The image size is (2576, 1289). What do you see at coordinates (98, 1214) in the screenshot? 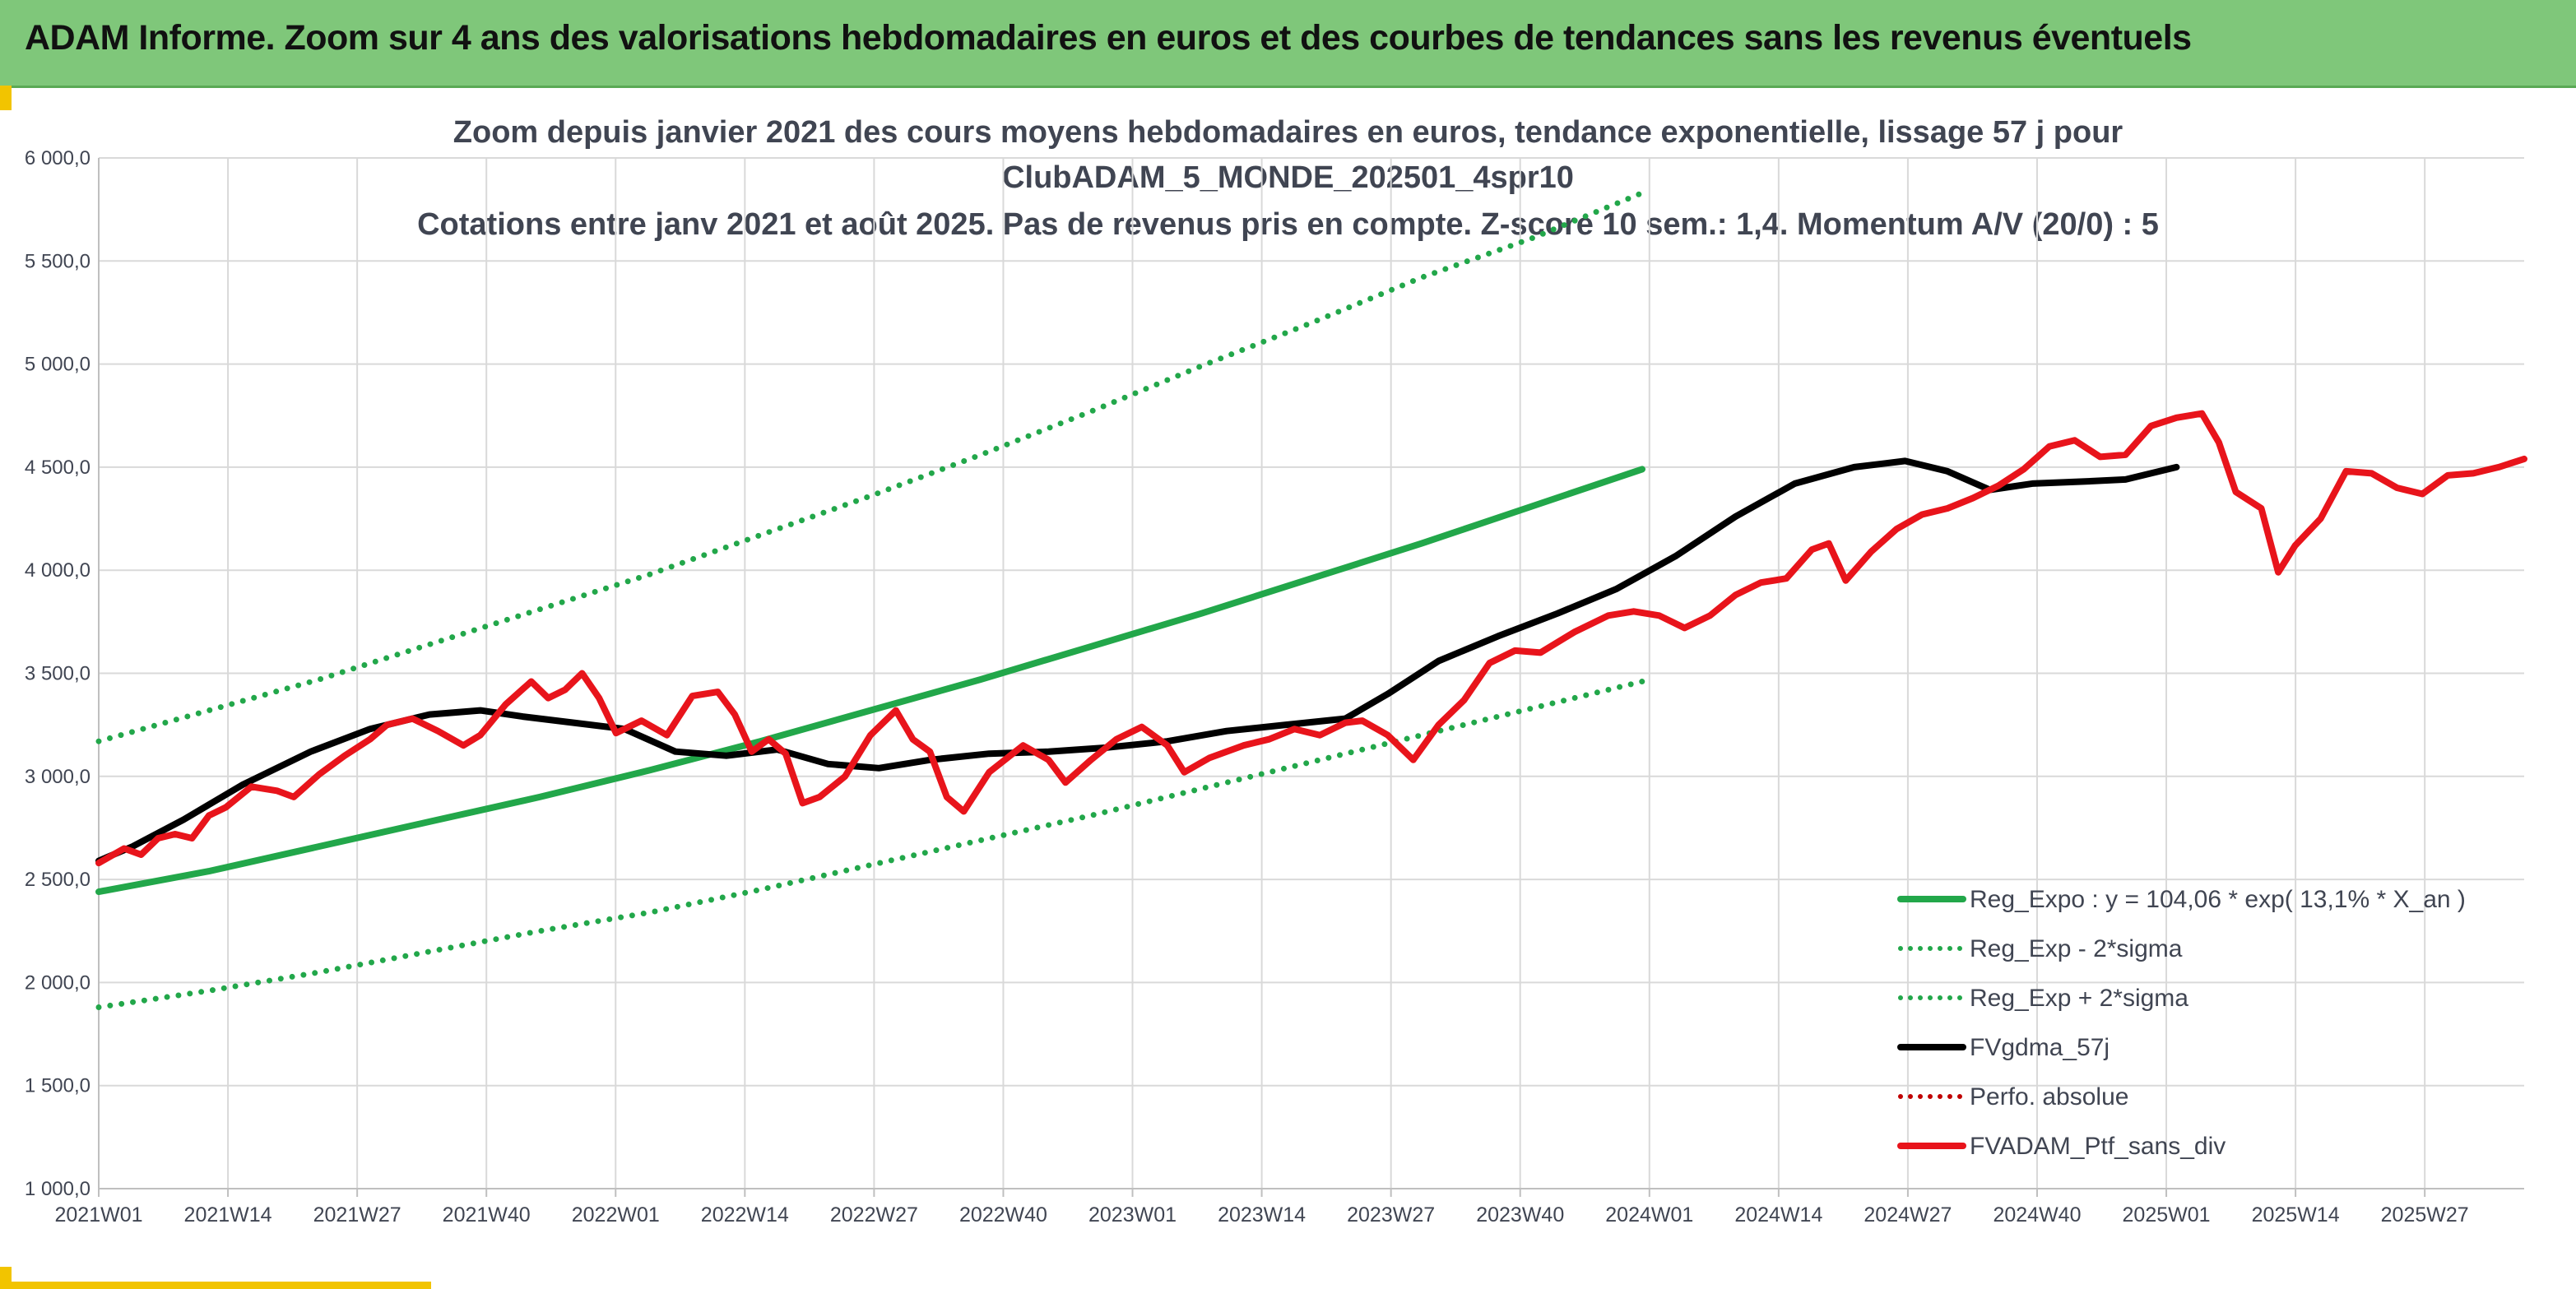
I see `x-tick-label: 2021W01` at bounding box center [98, 1214].